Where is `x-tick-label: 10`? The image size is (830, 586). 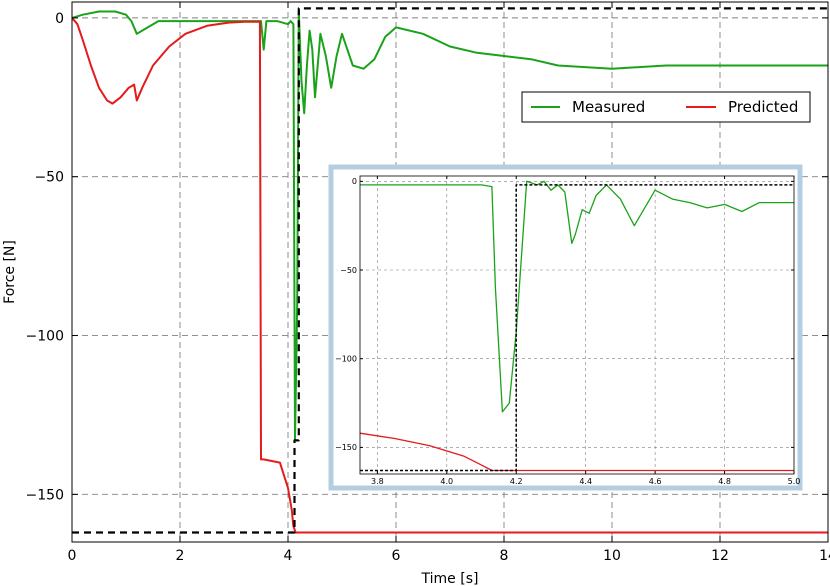
x-tick-label: 10 is located at coordinates (612, 556).